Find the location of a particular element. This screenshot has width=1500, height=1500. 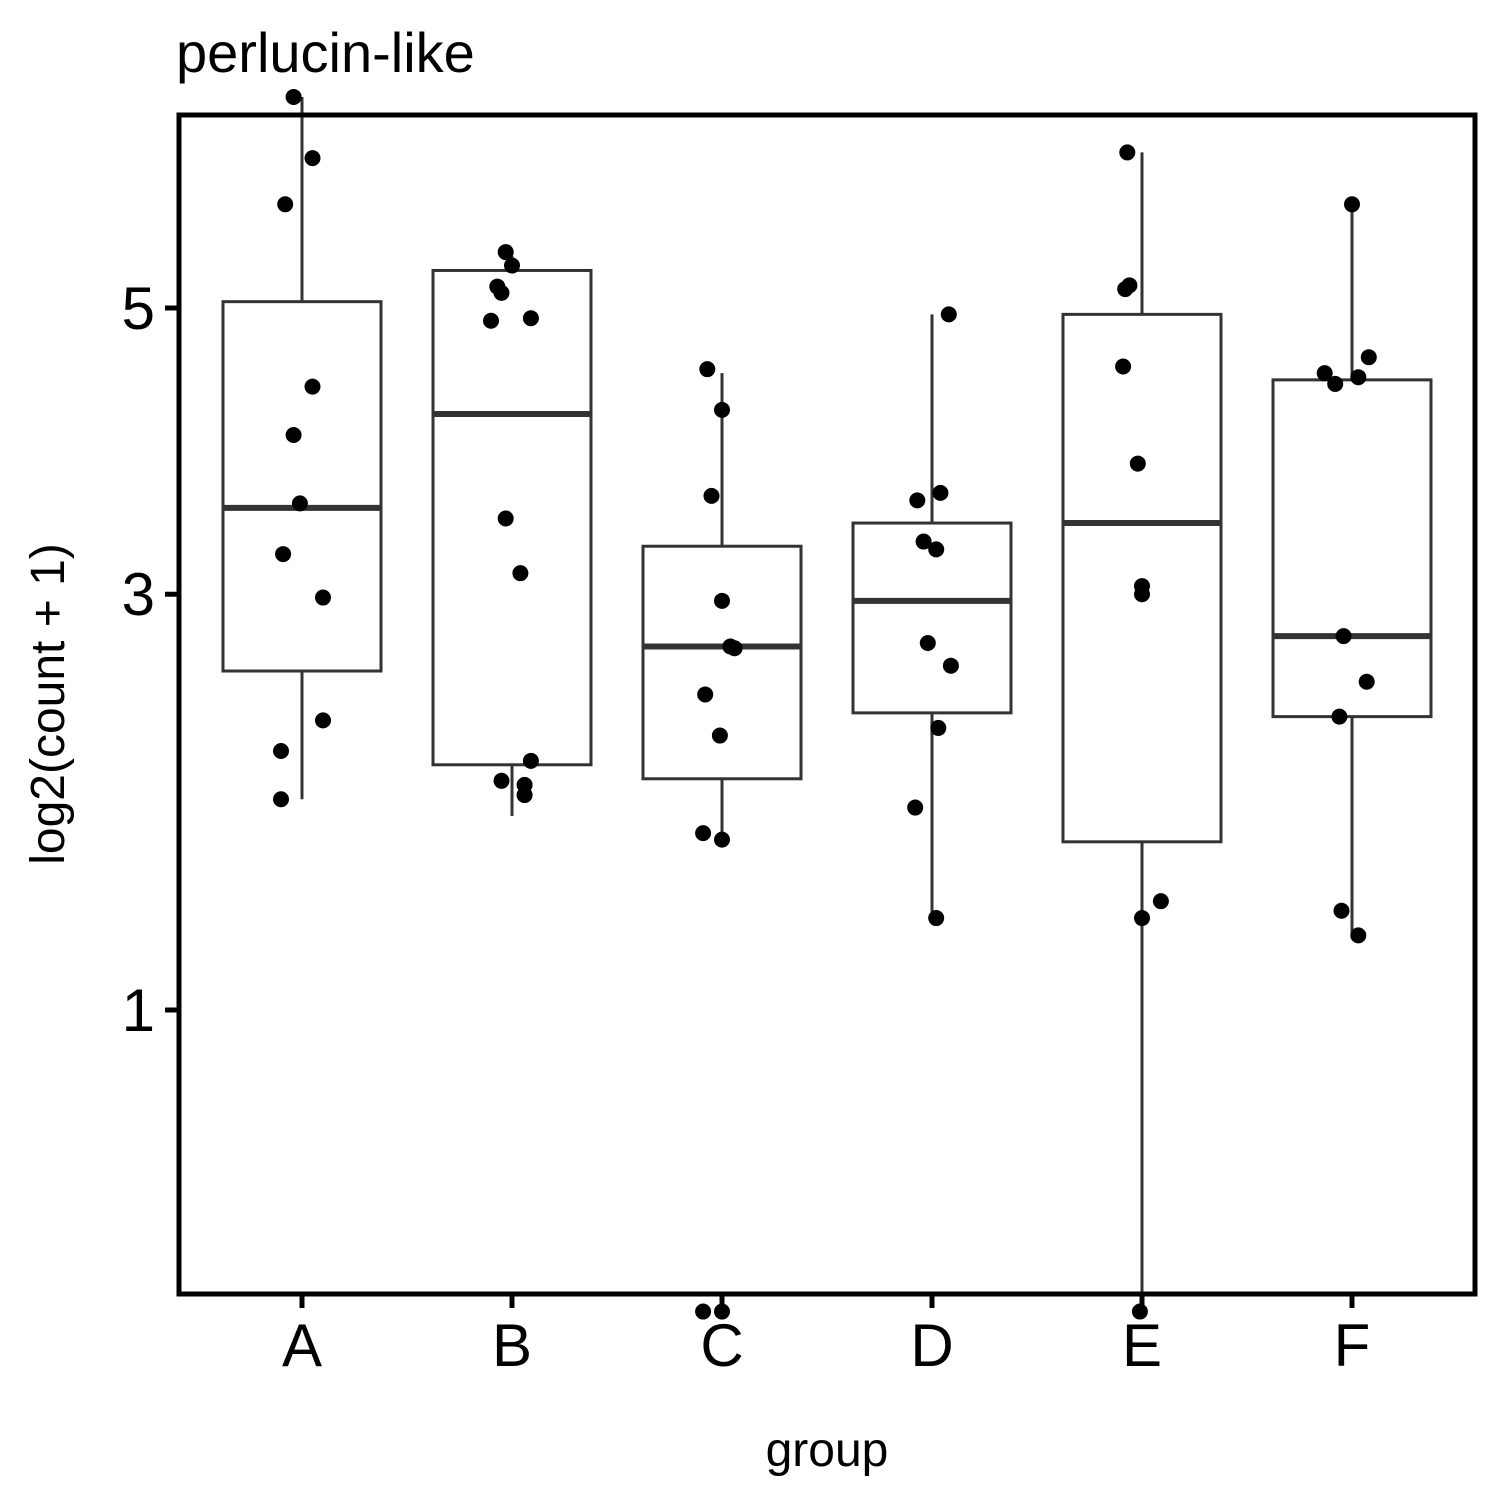

x-tick-label-c: C is located at coordinates (721, 1345).